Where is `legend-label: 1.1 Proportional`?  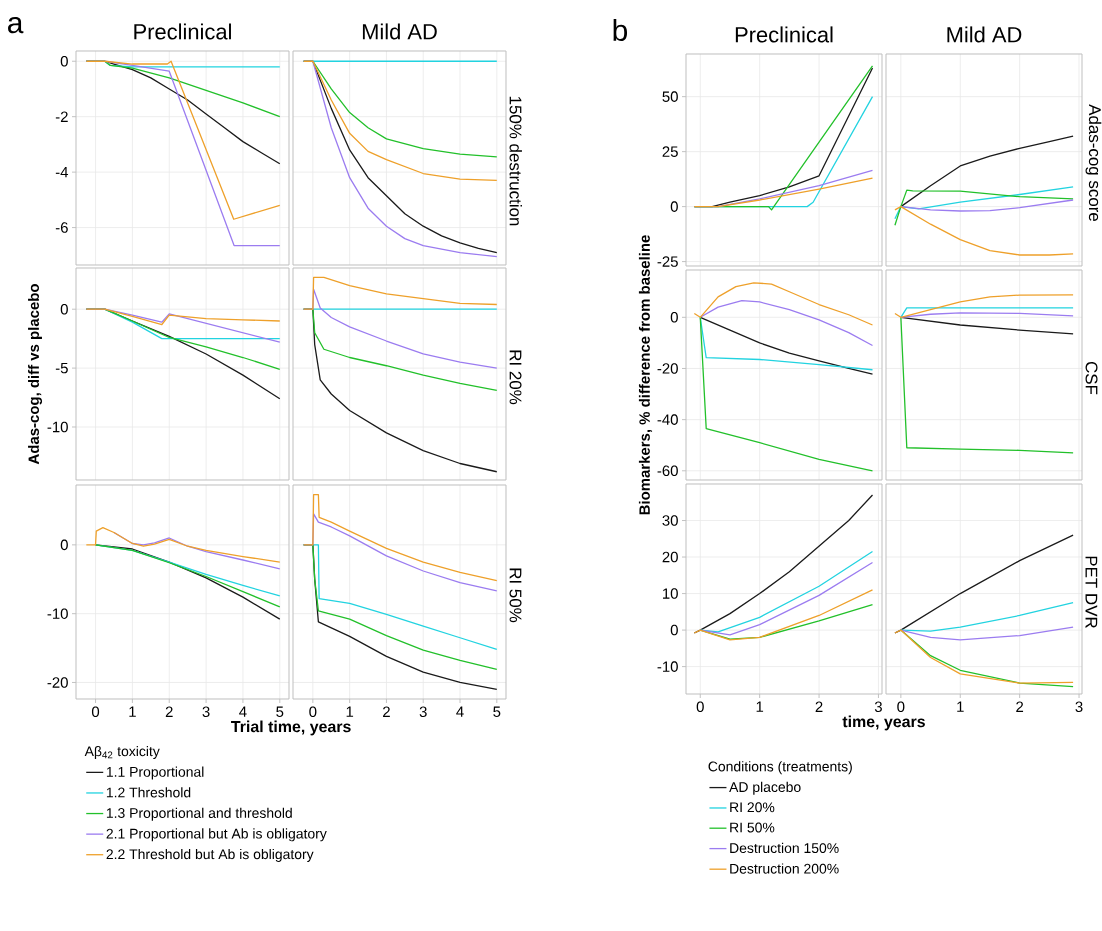
legend-label: 1.1 Proportional is located at coordinates (155, 773).